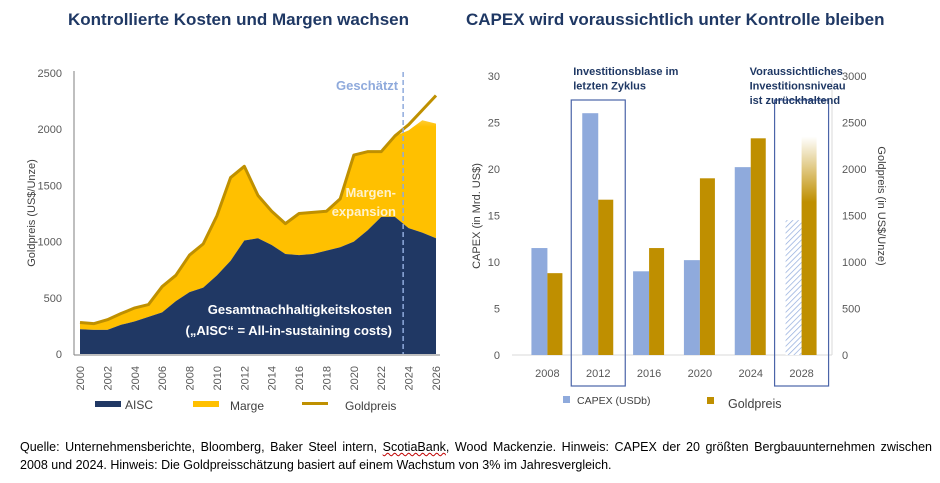 This screenshot has height=483, width=940. Describe the element at coordinates (191, 378) in the screenshot. I see `left-x-tick-label: 2008` at that location.